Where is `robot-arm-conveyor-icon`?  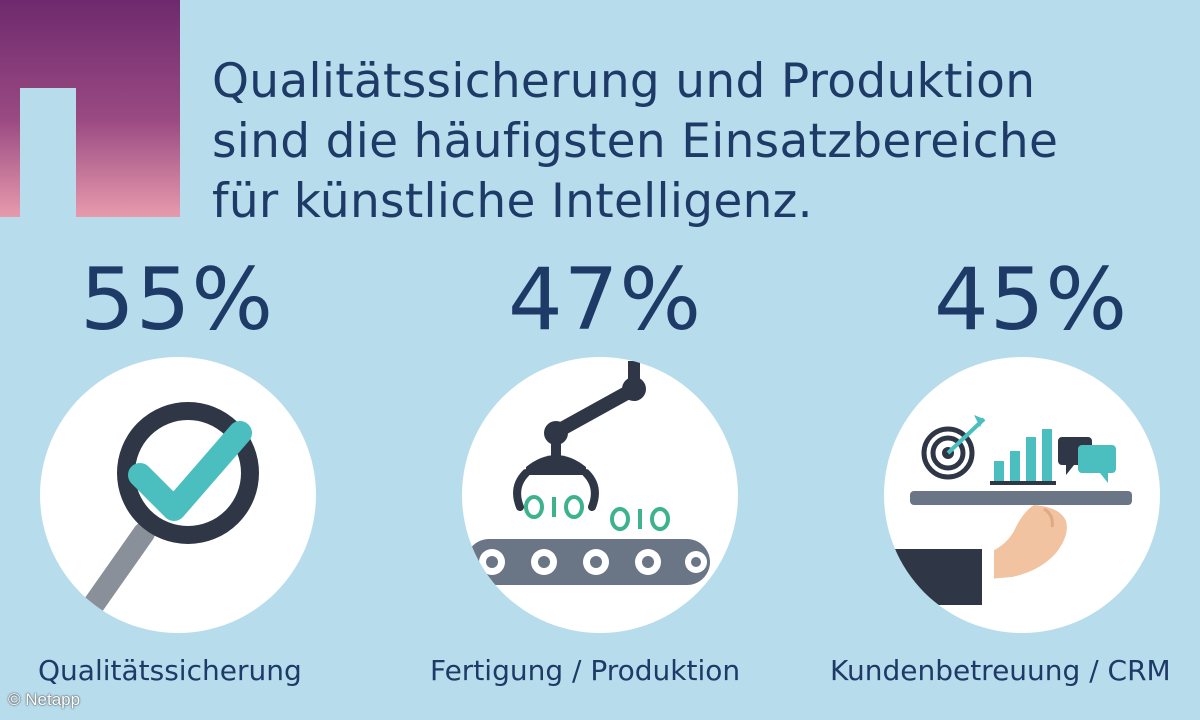
robot-arm-conveyor-icon is located at coordinates (588, 473).